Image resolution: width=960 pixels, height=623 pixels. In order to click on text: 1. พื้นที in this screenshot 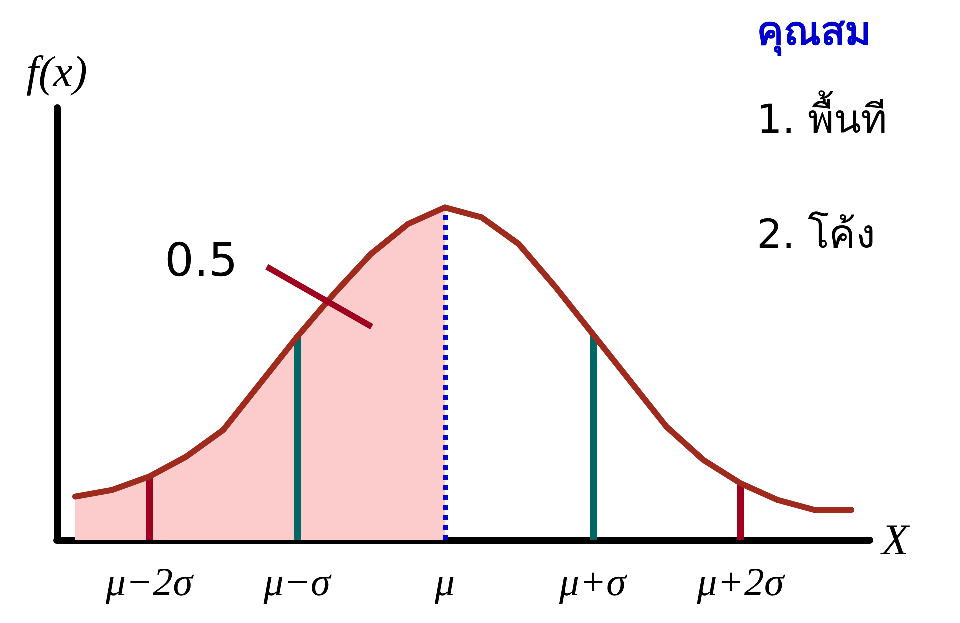, I will do `click(822, 116)`.